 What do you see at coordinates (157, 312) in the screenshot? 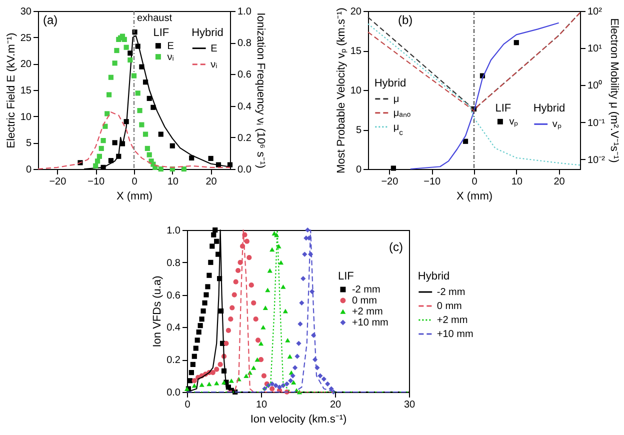
I see `y-axis-title: Ion VFDs (u.a)` at bounding box center [157, 312].